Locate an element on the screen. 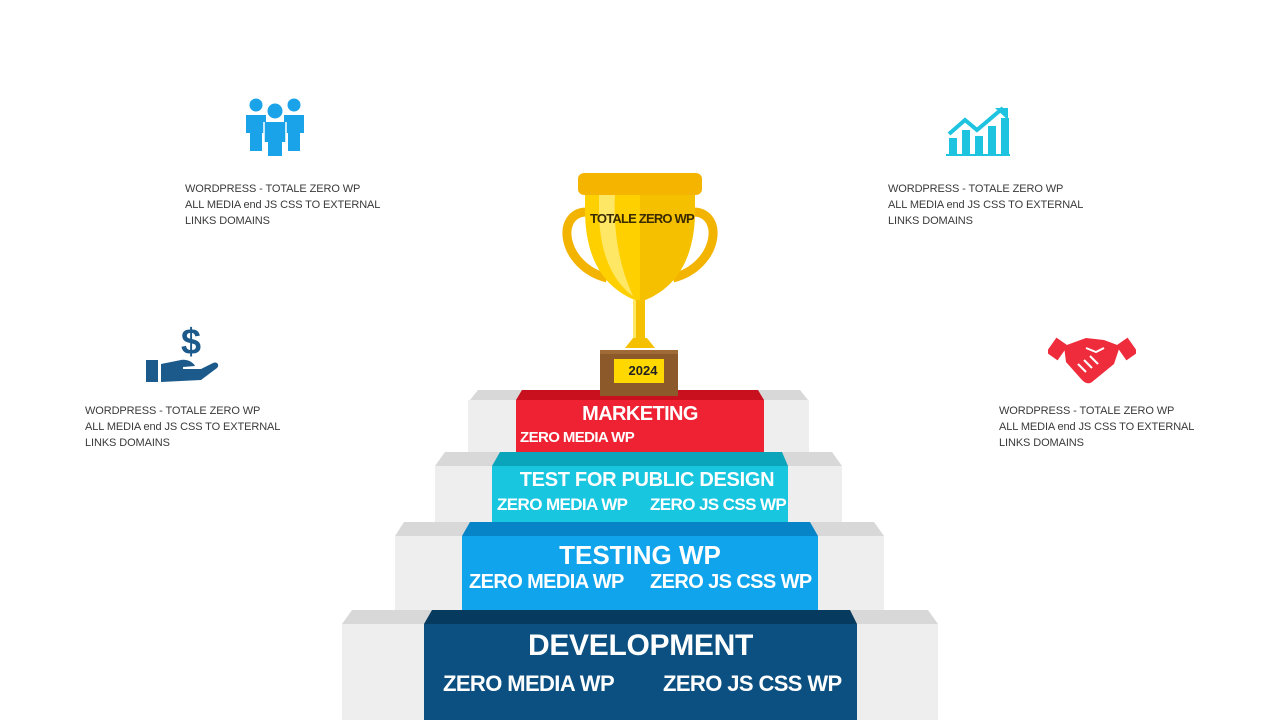 This screenshot has height=720, width=1280. trophy-label: TOTALE ZERO WP is located at coordinates (642, 218).